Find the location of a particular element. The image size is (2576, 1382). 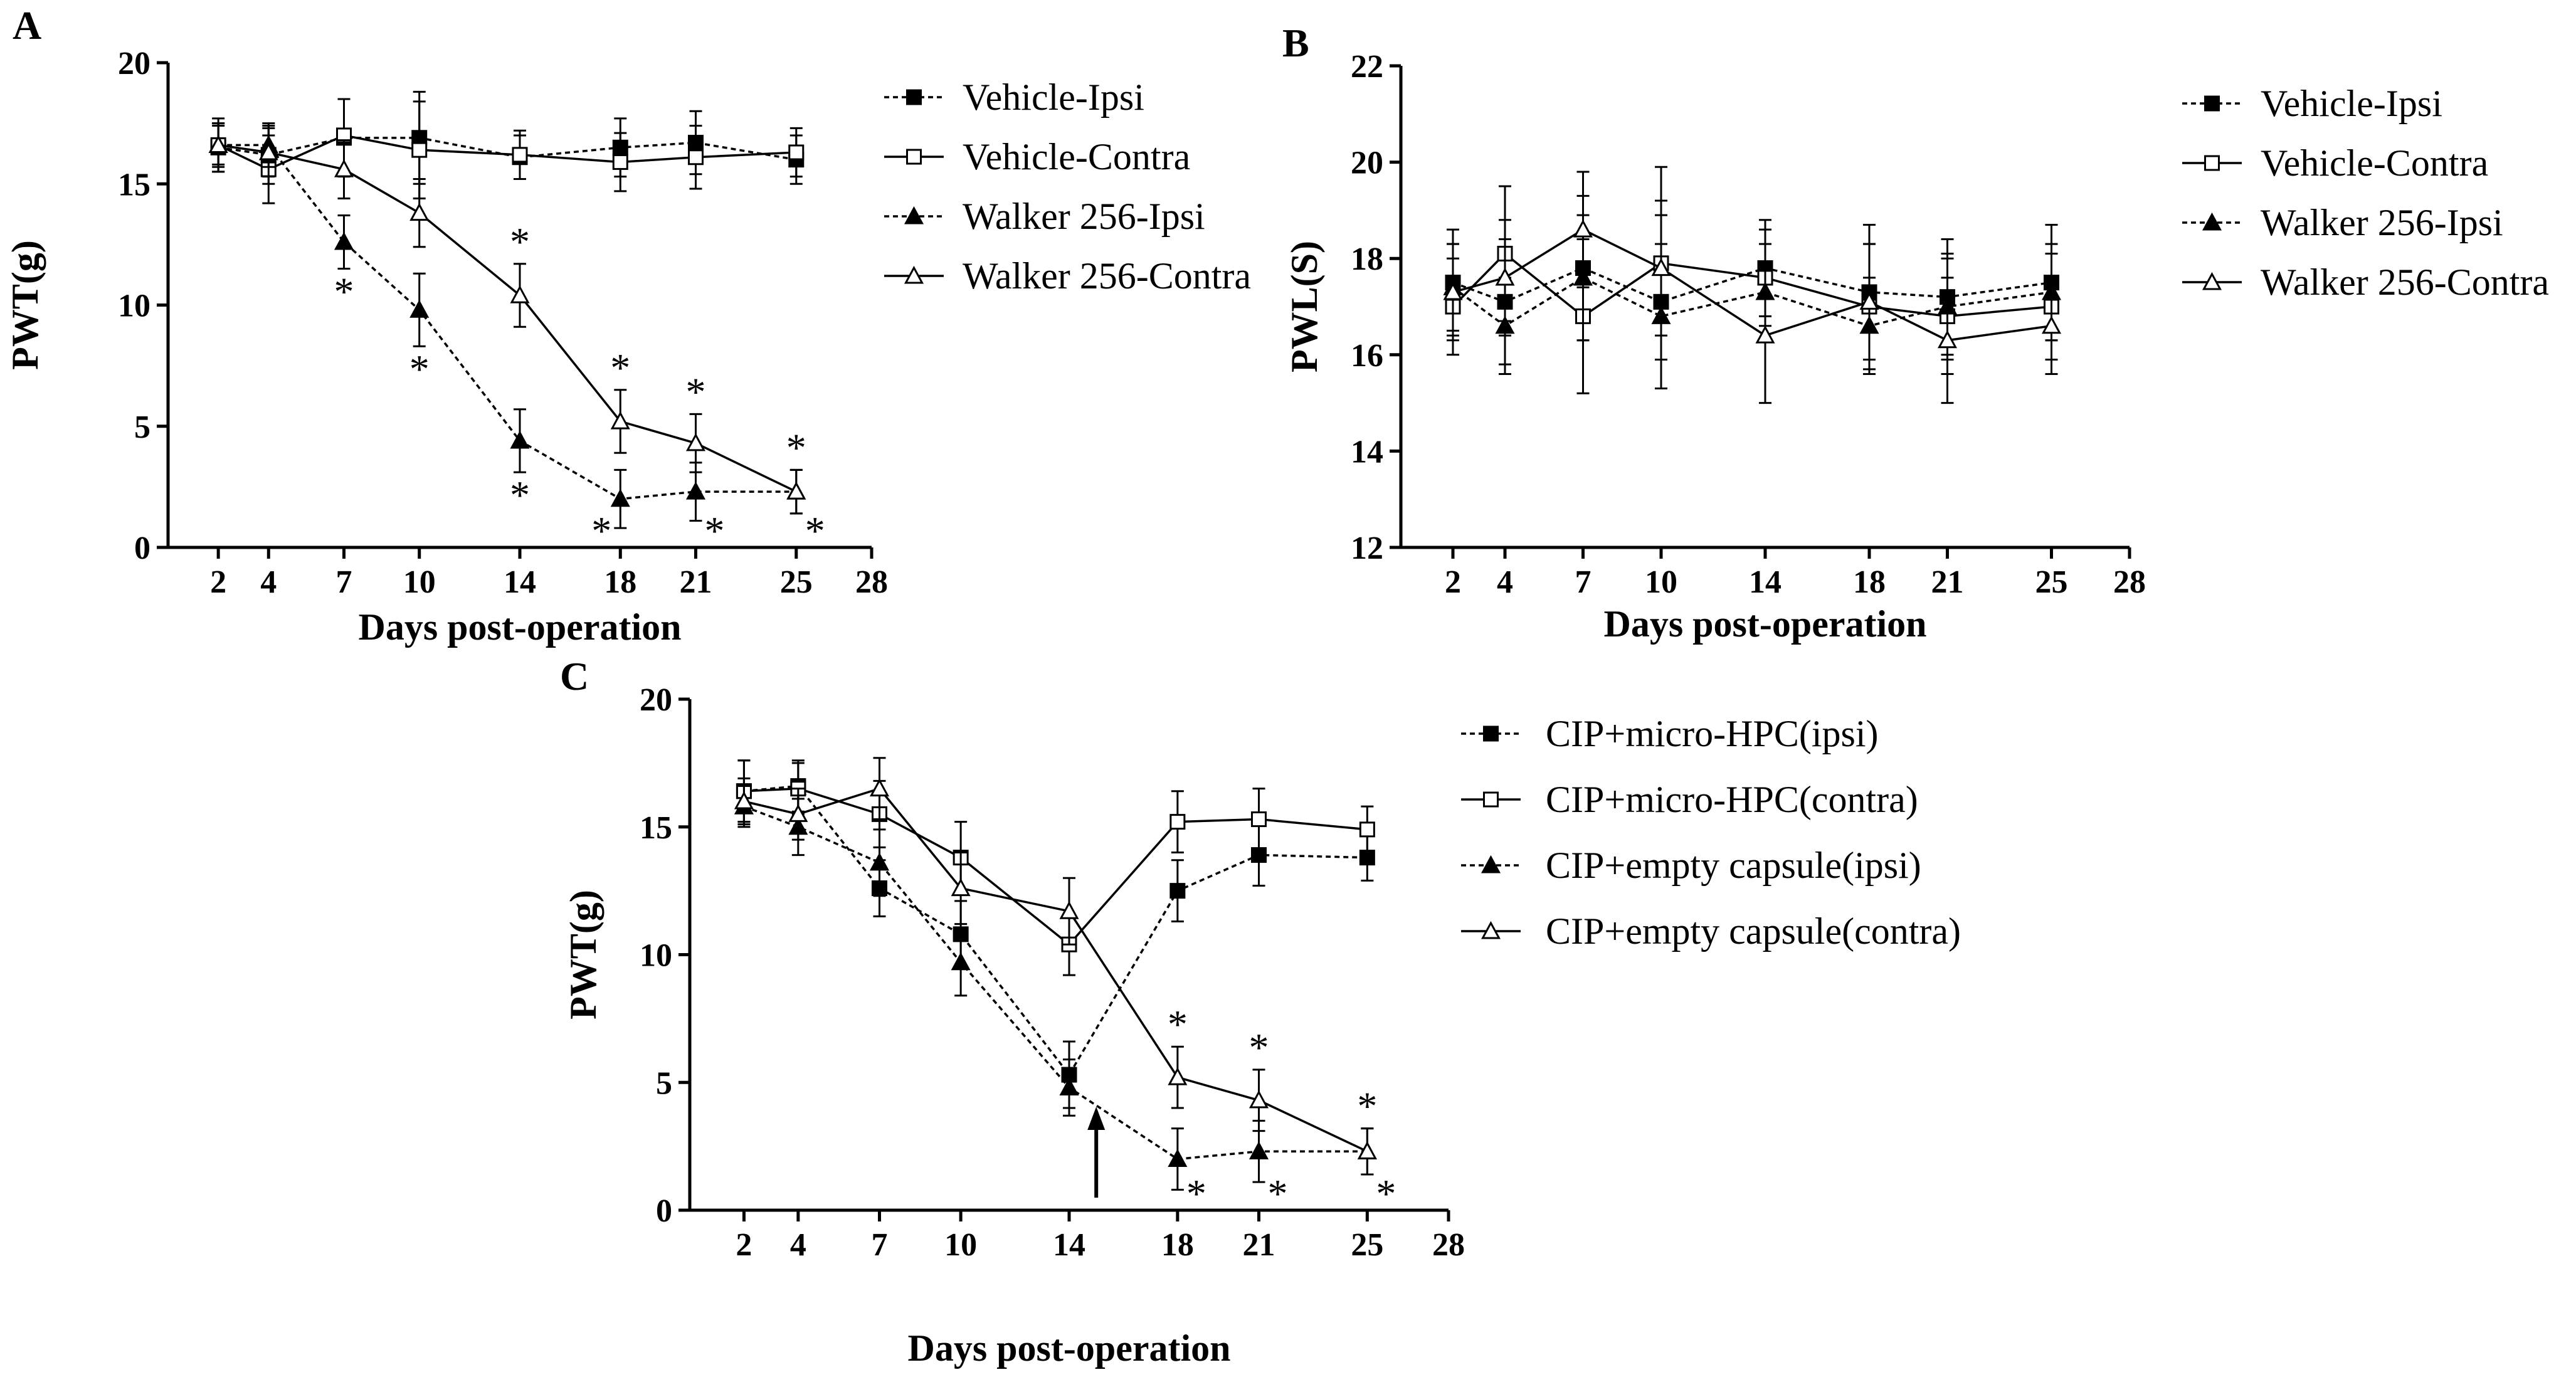

series-cip-micro-hpc-contra- is located at coordinates (1055, 867).